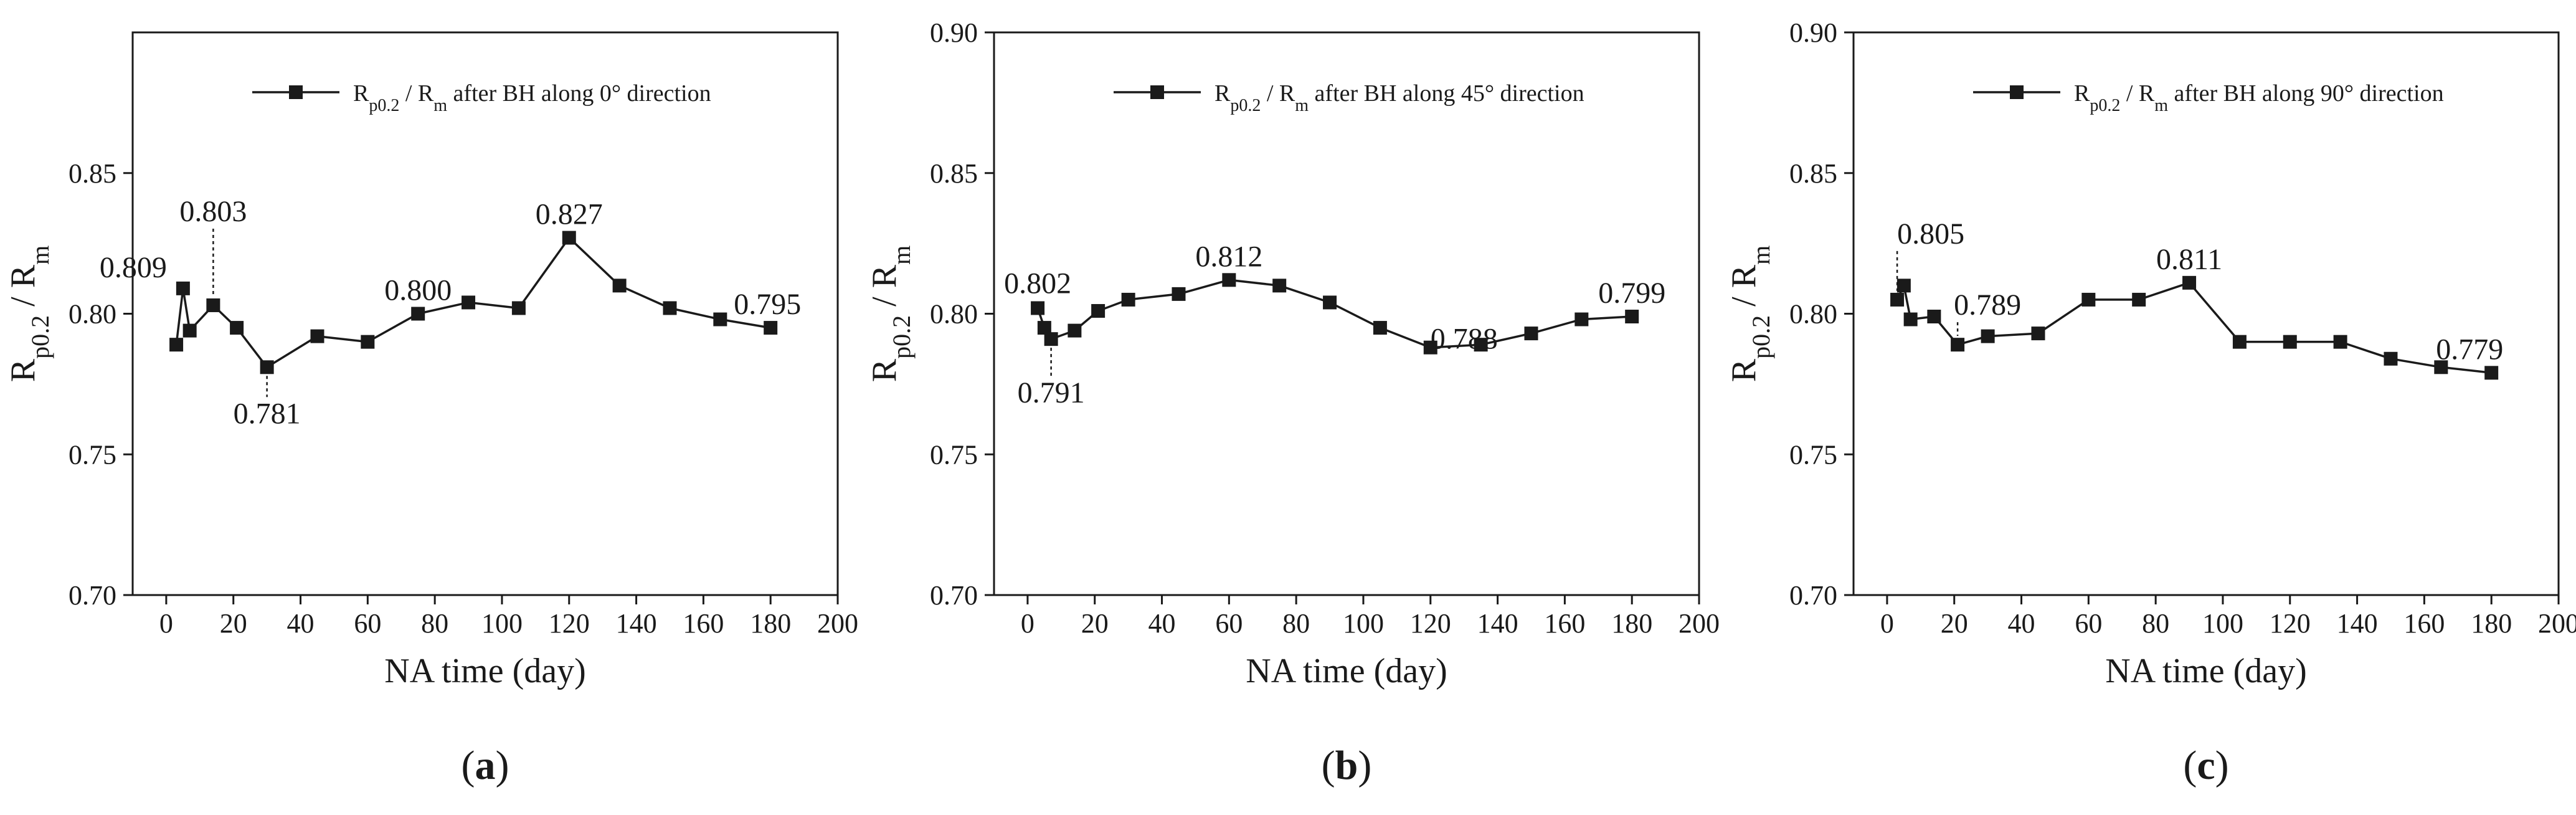  What do you see at coordinates (418, 290) in the screenshot?
I see `data-label: 0.800` at bounding box center [418, 290].